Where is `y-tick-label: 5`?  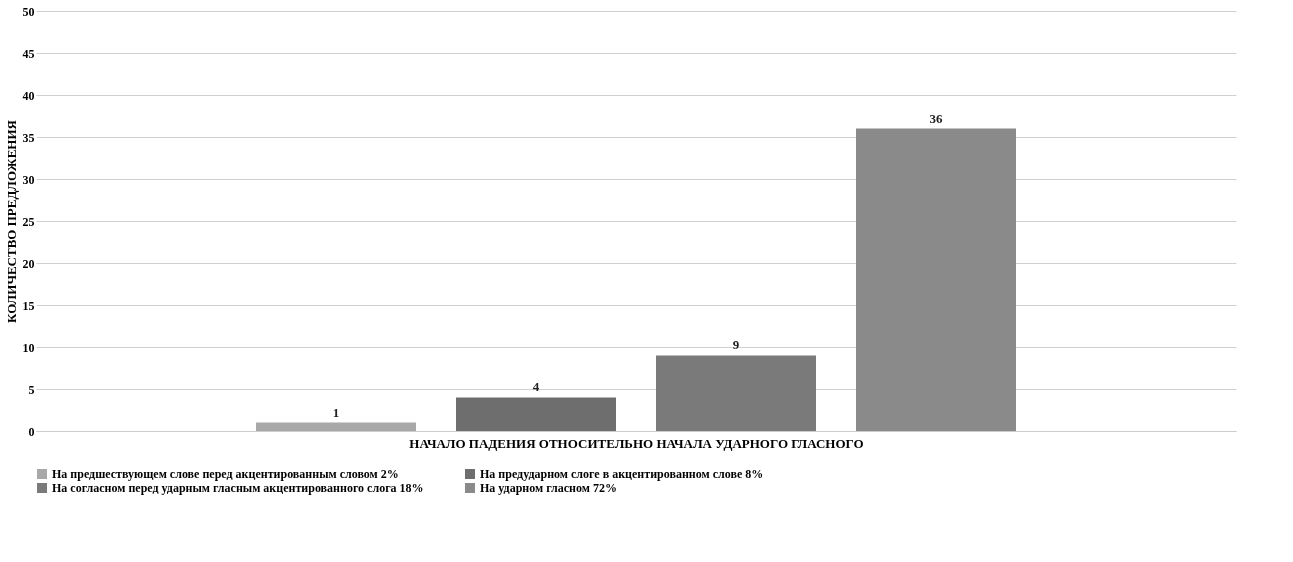
y-tick-label: 5 is located at coordinates (31, 389).